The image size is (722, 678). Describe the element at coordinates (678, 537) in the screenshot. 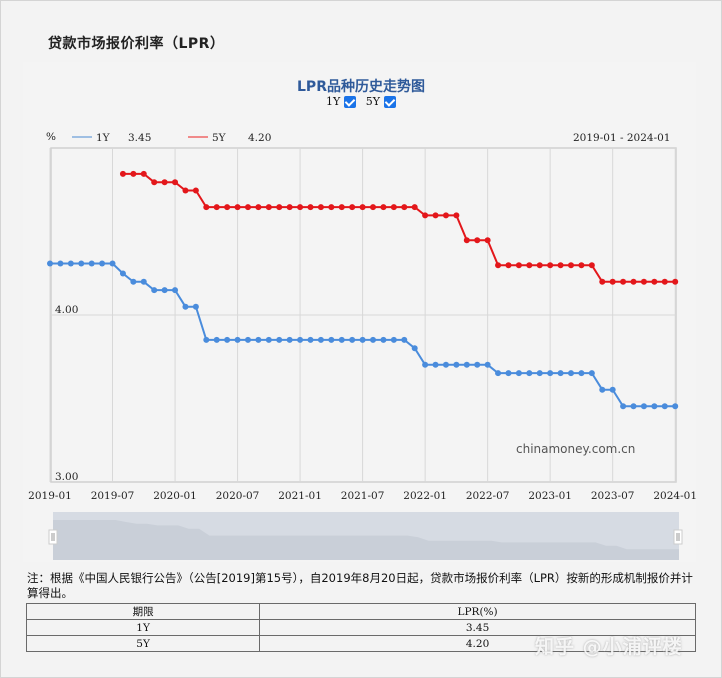

I see `zoom-handle-right` at that location.